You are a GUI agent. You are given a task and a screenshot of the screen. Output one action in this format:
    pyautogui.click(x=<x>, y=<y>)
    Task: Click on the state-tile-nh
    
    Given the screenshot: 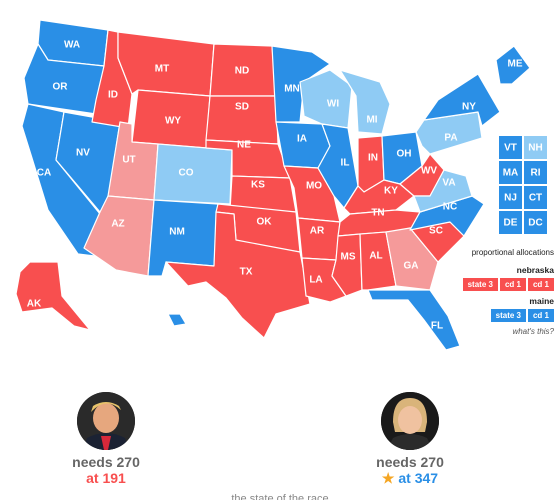 What is the action you would take?
    pyautogui.click(x=535, y=147)
    